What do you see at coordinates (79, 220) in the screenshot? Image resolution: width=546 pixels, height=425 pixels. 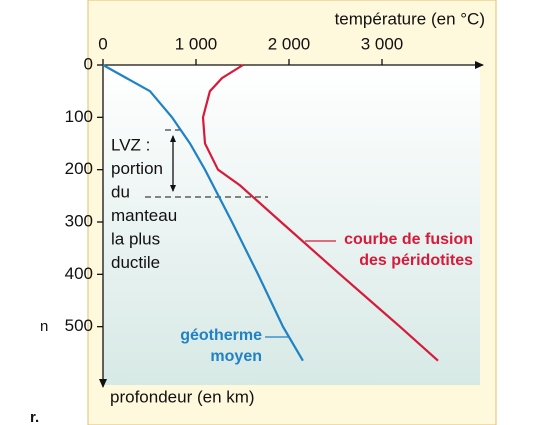 I see `y-tick-label: 300` at bounding box center [79, 220].